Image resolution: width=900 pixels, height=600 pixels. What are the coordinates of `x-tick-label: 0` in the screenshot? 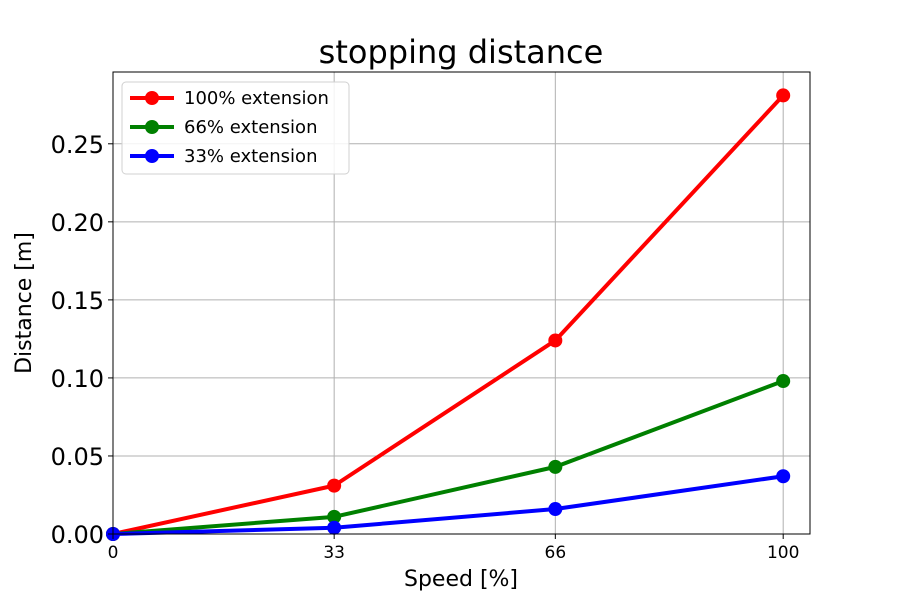 It's located at (113, 553).